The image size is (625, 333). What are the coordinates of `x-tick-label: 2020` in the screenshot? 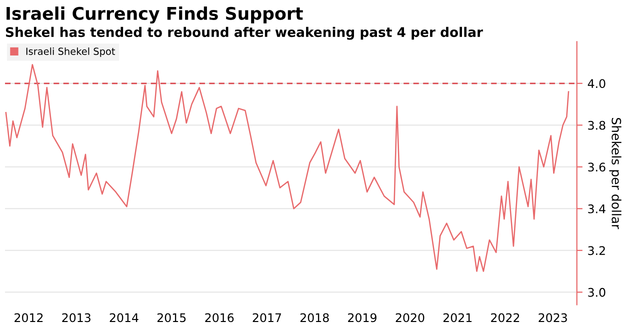 It's located at (410, 317).